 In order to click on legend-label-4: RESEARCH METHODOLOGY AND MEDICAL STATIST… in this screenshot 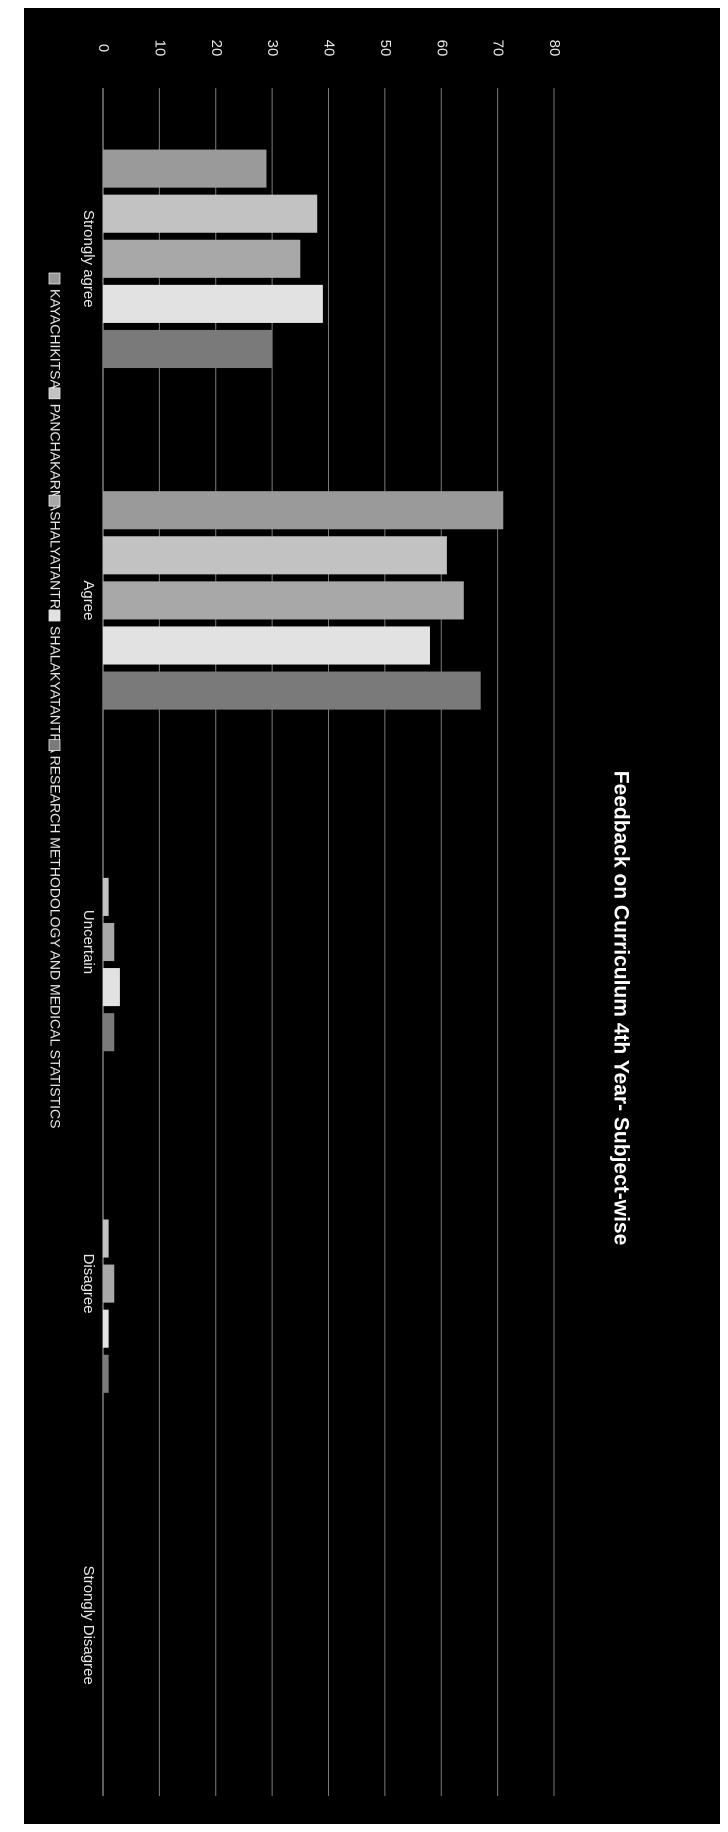, I will do `click(55, 942)`.